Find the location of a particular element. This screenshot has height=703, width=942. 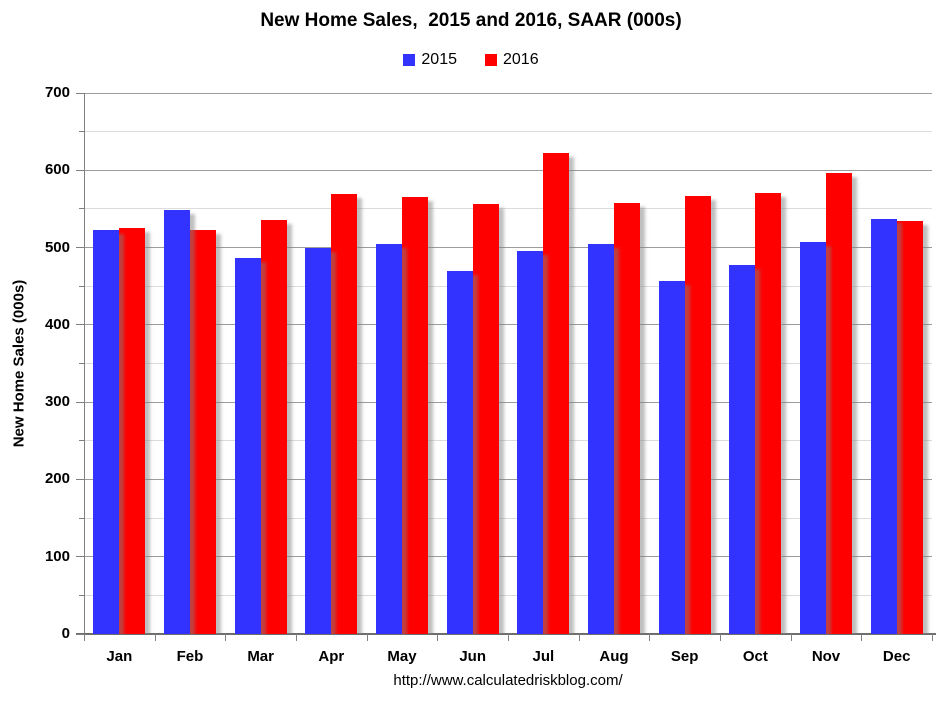

bar-2016-sep is located at coordinates (697, 414).